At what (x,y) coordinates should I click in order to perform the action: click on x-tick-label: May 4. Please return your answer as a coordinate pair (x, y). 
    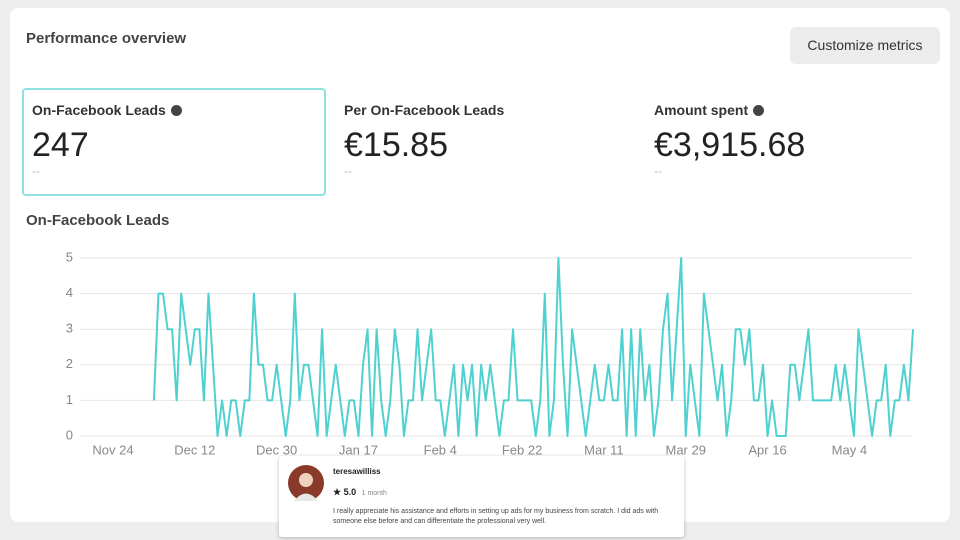
    Looking at the image, I should click on (849, 449).